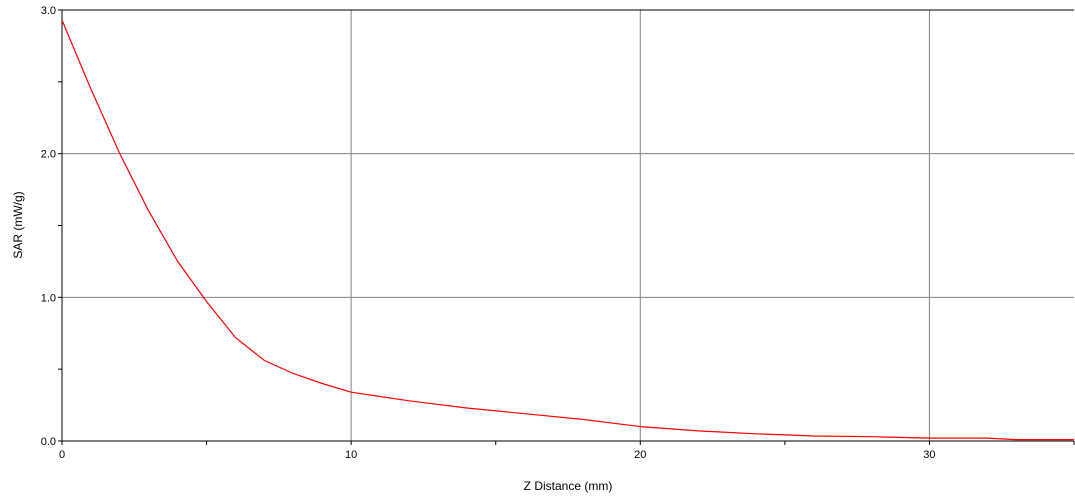  Describe the element at coordinates (351, 455) in the screenshot. I see `x-tick-label: 10` at that location.